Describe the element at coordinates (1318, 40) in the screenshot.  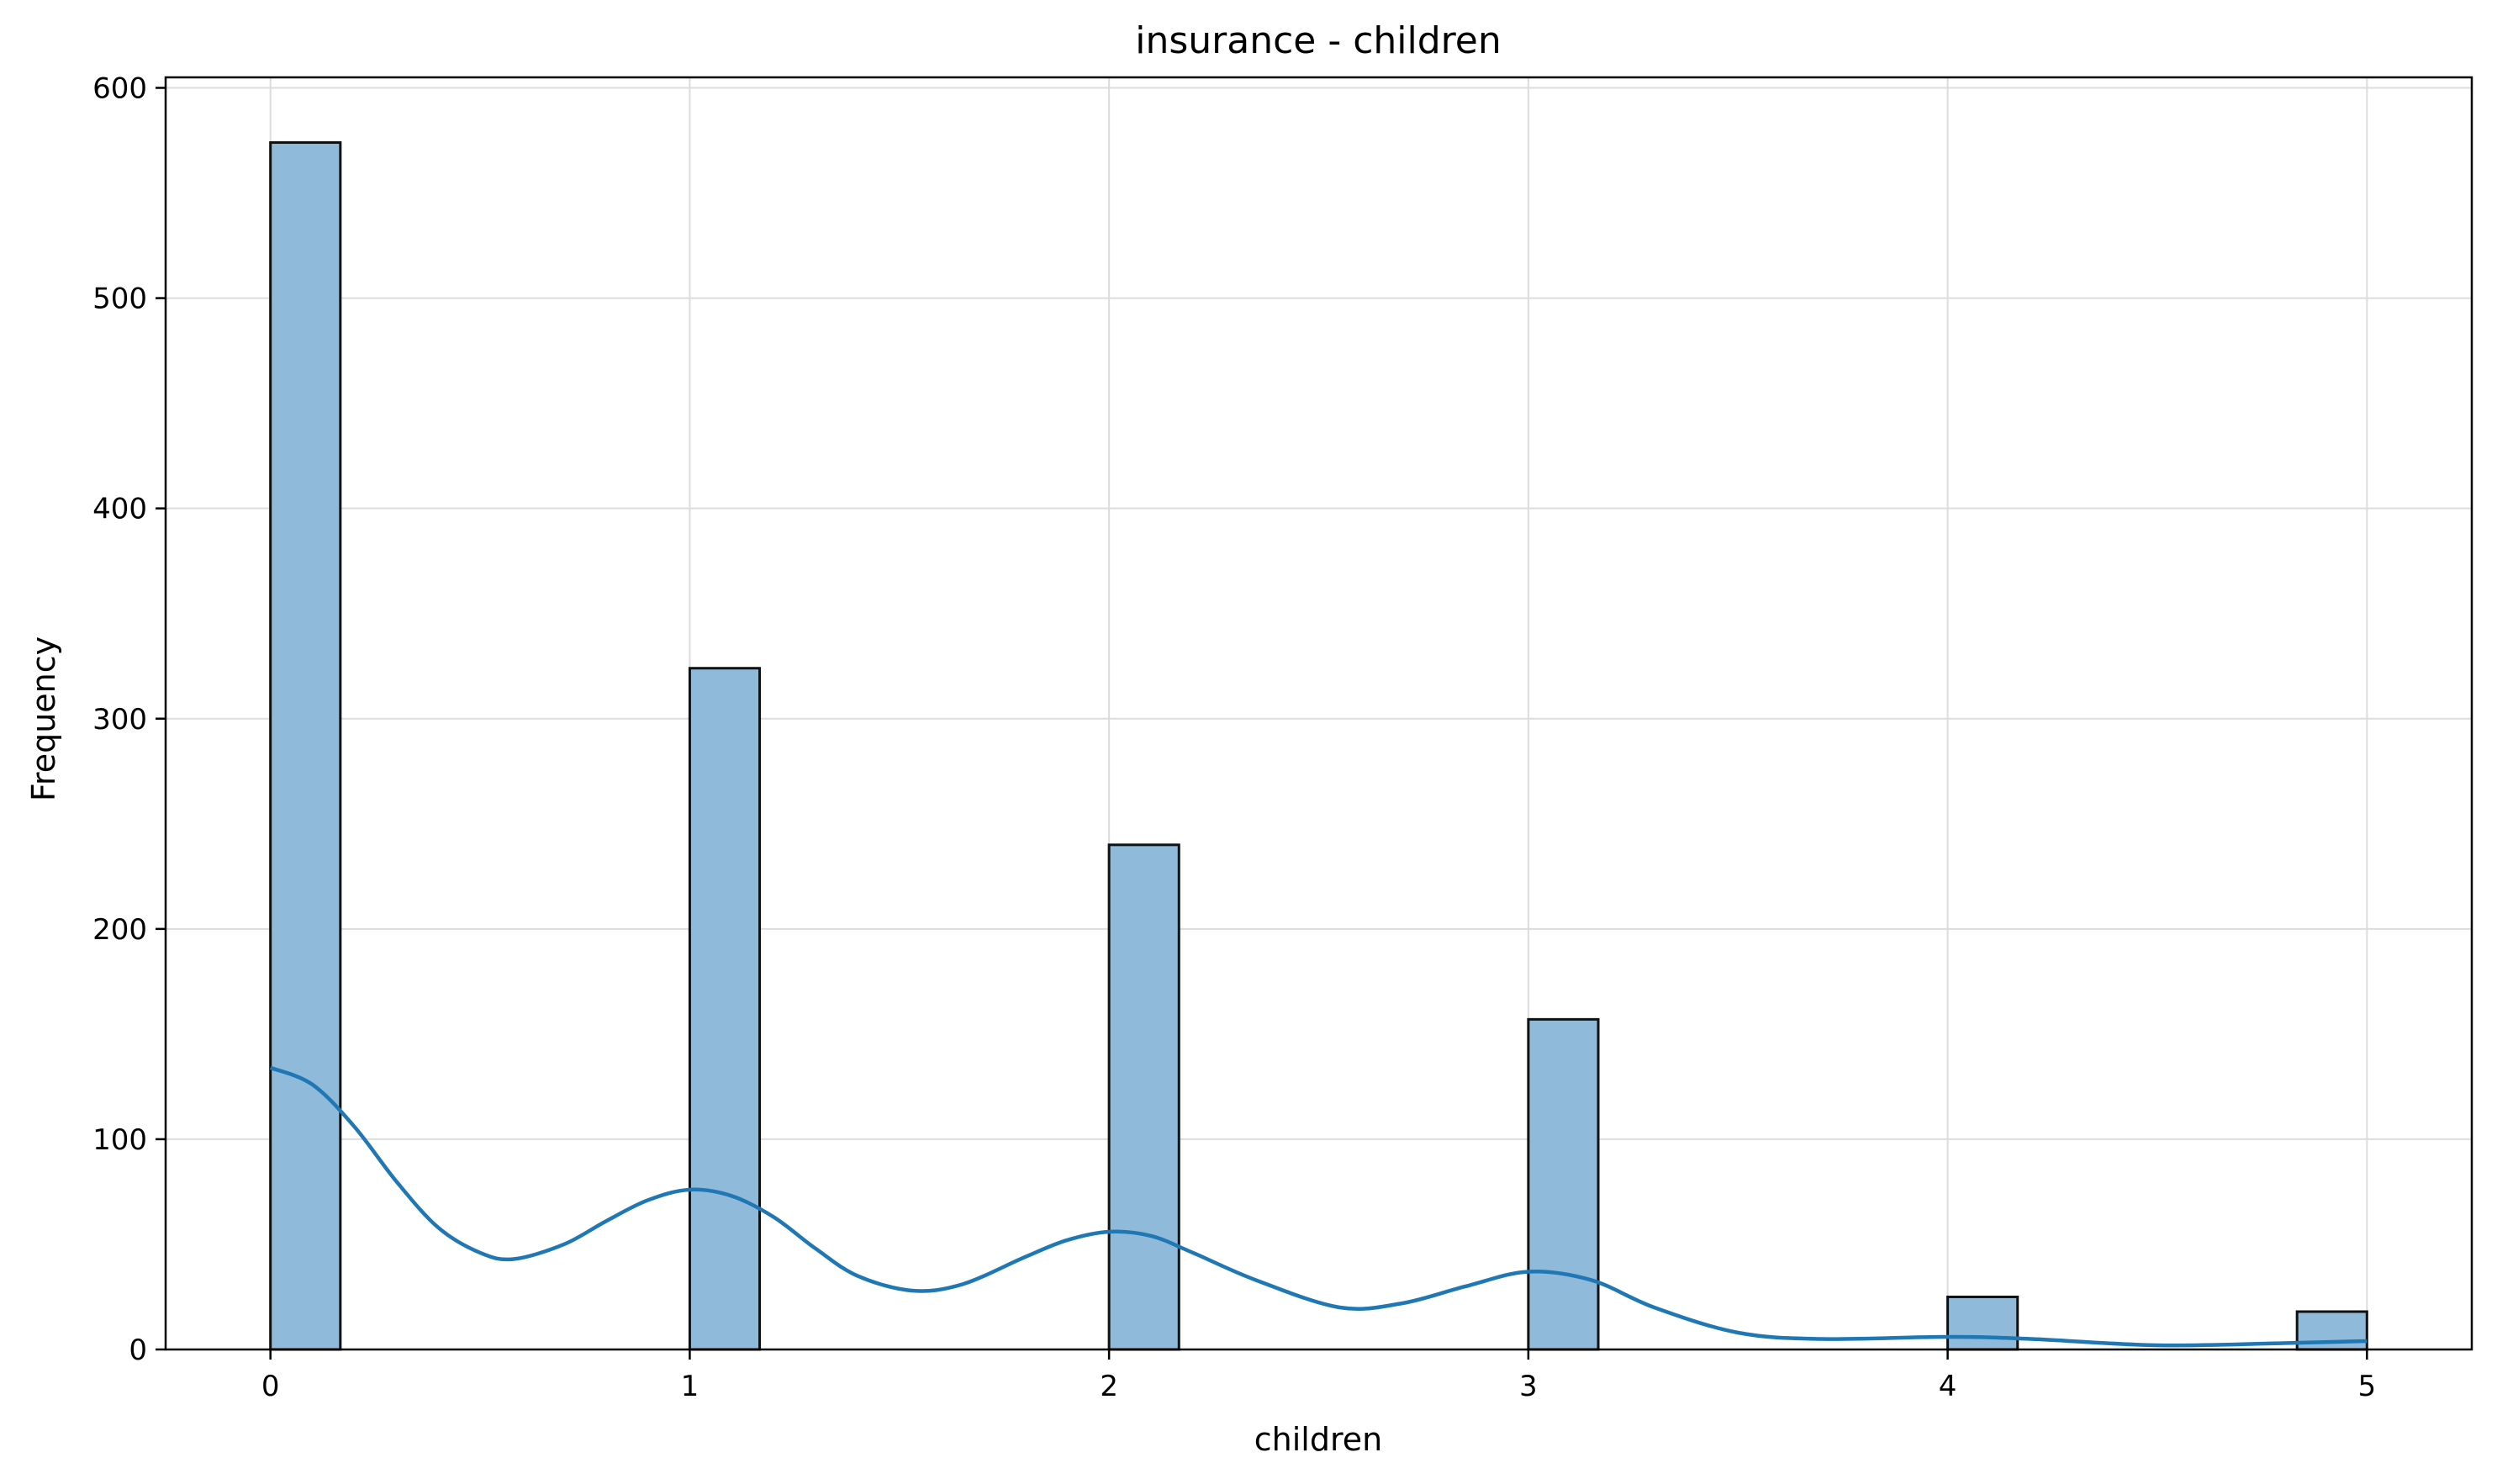
I see `chart-title: insurance - children` at that location.